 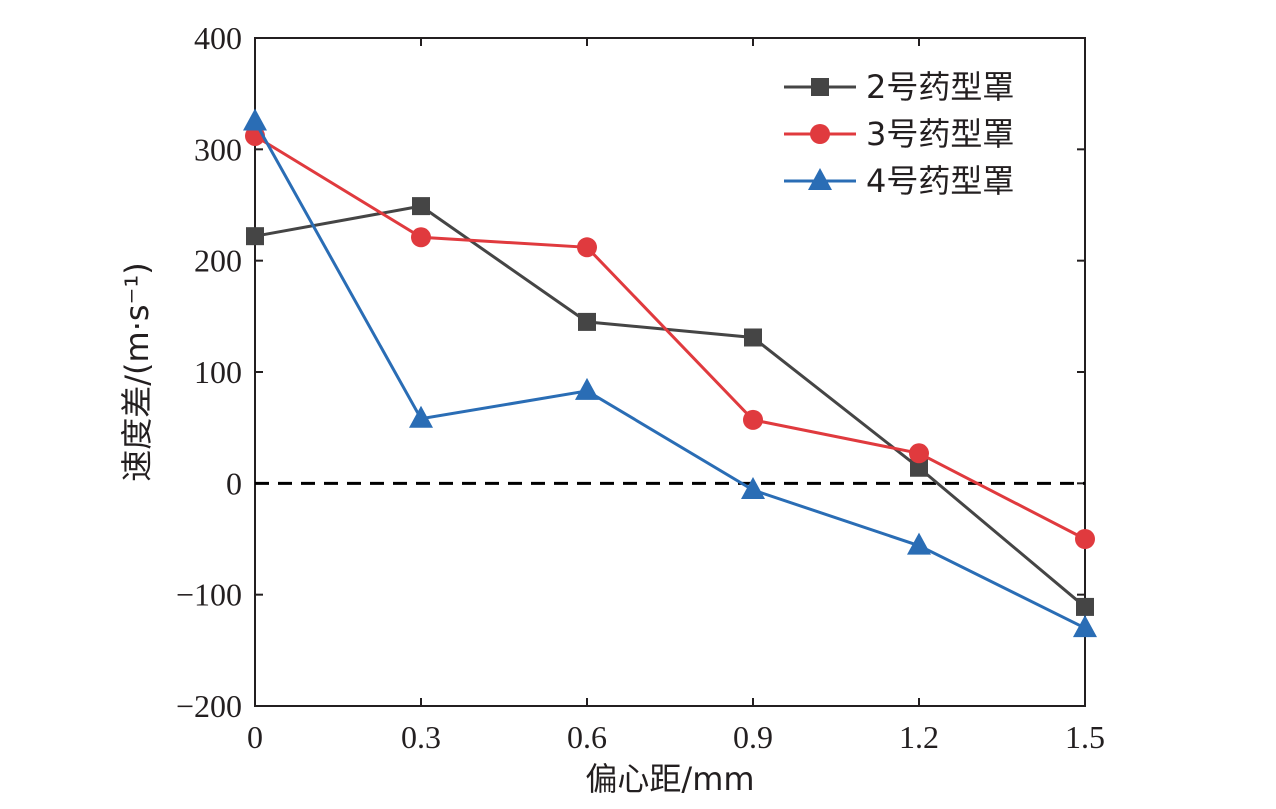 I want to click on y-tick-label: 0, so click(x=234, y=483).